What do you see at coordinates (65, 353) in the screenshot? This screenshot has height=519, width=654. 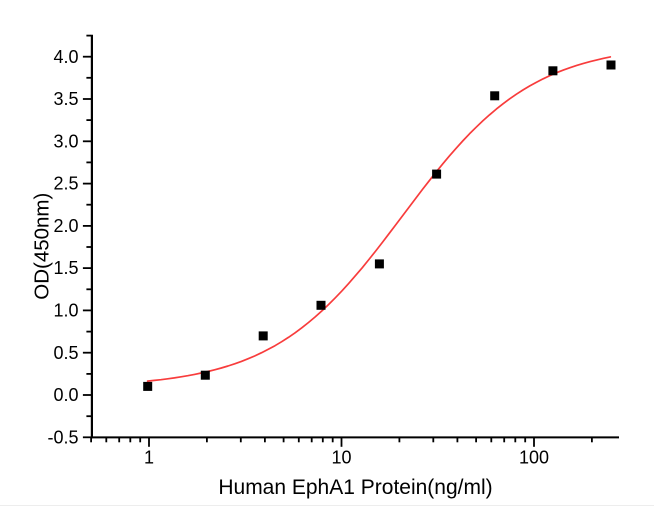 I see `svg-text: 0.5` at bounding box center [65, 353].